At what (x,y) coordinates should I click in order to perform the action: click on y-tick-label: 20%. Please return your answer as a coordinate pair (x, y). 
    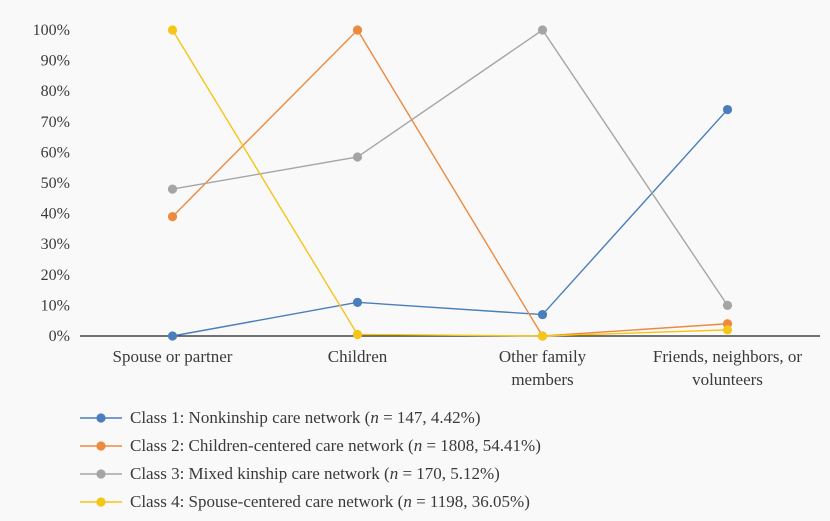
    Looking at the image, I should click on (55, 275).